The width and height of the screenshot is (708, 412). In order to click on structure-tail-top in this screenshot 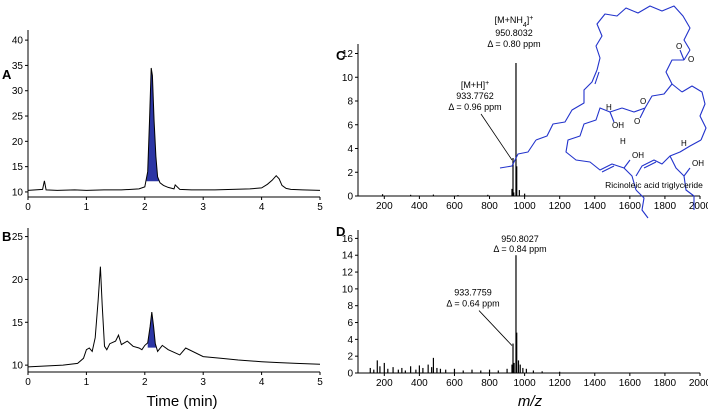, I will do `click(518, 154)`.